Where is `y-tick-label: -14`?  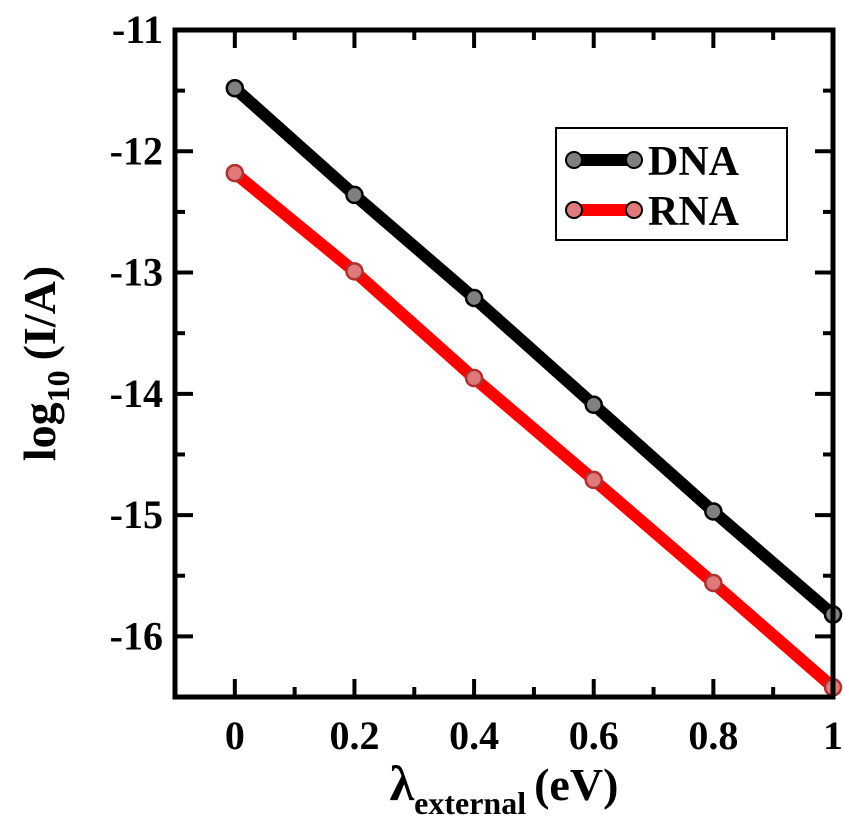
y-tick-label: -14 is located at coordinates (136, 393).